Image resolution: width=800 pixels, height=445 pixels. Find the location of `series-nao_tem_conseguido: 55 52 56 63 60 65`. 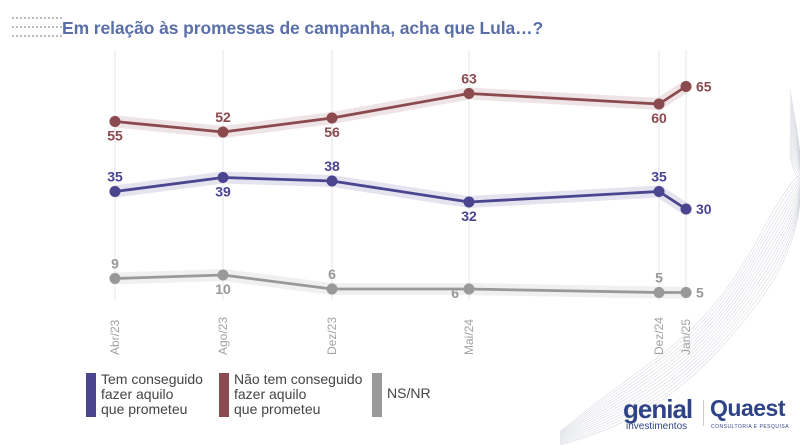

series-nao_tem_conseguido: 55 52 56 63 60 65 is located at coordinates (409, 107).